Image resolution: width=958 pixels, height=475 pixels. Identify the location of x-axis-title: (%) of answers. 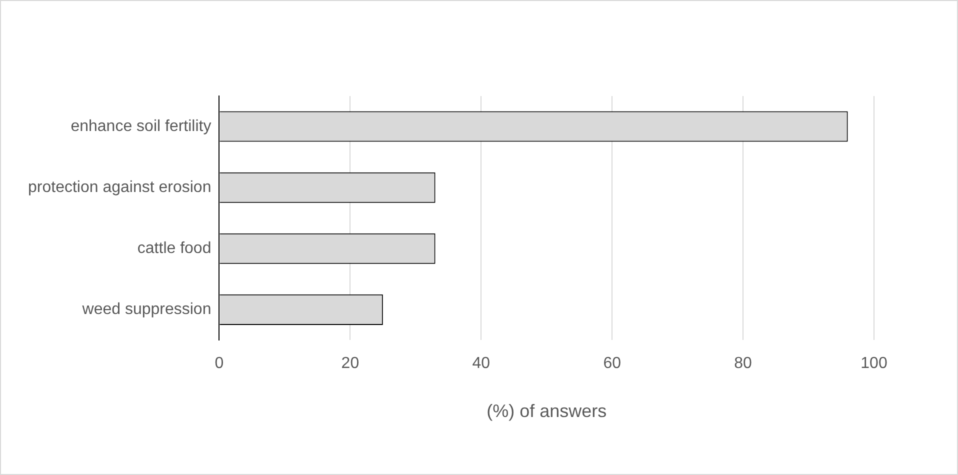
(546, 411).